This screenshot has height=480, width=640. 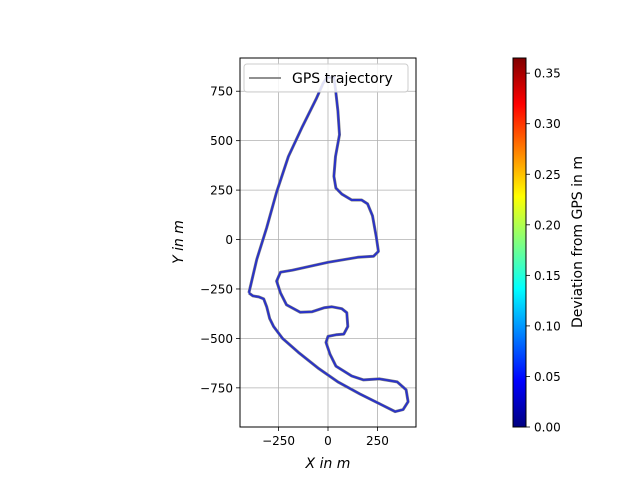 I want to click on colorbar-tick-label: 0.30, so click(x=547, y=124).